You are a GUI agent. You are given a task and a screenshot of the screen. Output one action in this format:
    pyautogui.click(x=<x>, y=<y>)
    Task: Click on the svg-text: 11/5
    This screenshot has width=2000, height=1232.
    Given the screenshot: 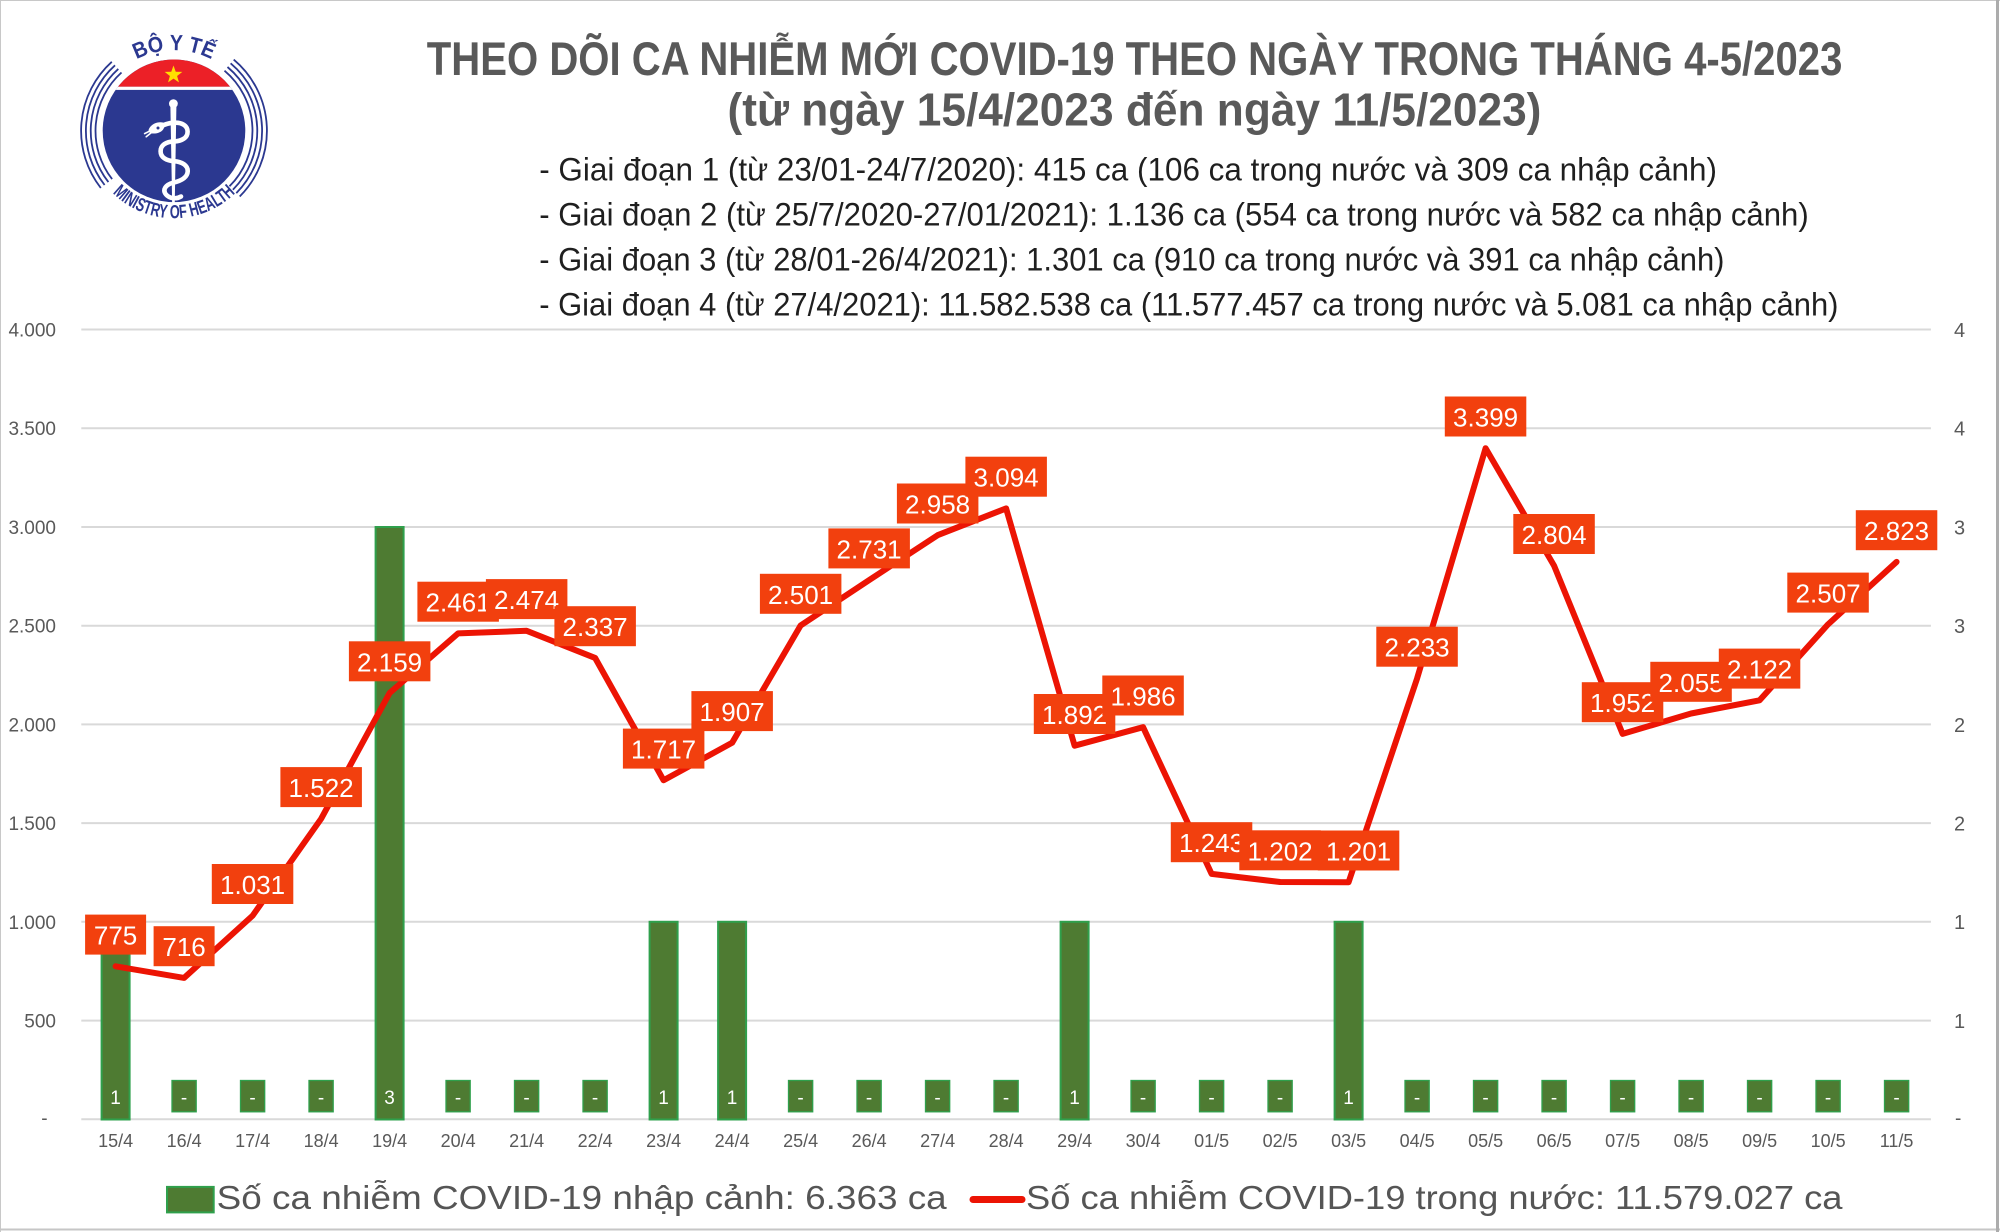 What is the action you would take?
    pyautogui.click(x=1897, y=1141)
    